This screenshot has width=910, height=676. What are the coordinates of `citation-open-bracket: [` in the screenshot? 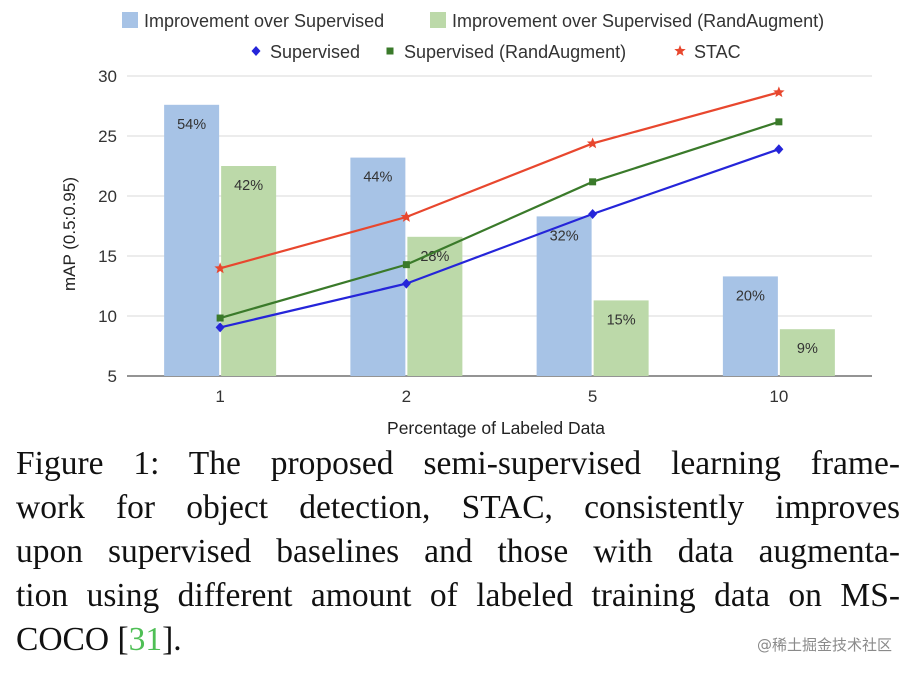 It's located at (123, 639).